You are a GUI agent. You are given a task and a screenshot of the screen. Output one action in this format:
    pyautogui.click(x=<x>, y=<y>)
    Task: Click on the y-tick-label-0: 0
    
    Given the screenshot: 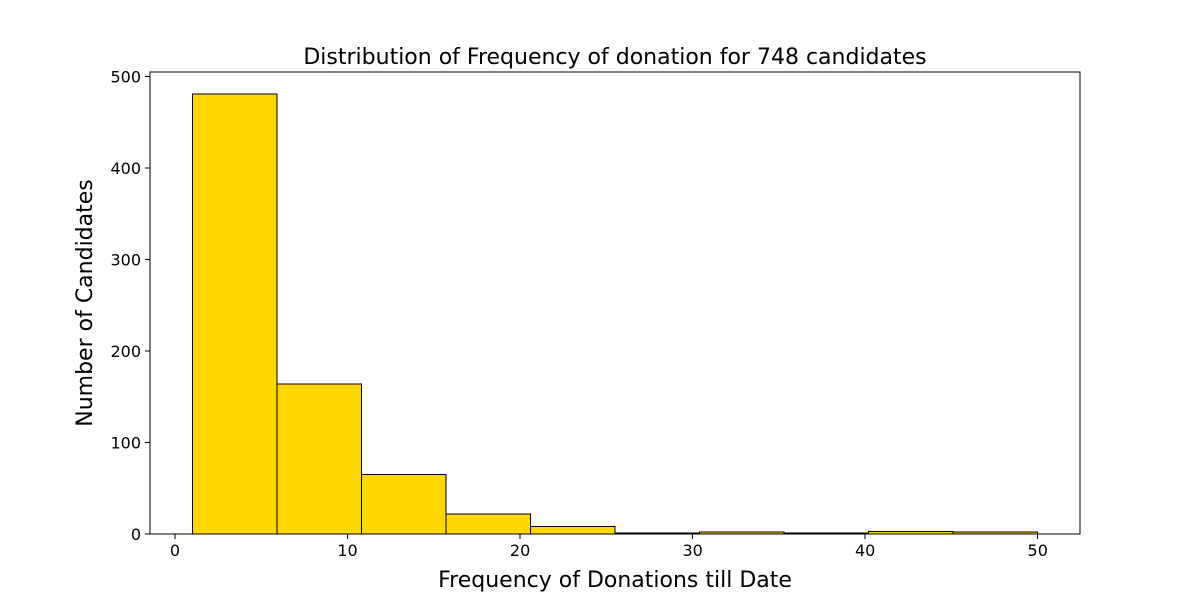 What is the action you would take?
    pyautogui.click(x=136, y=534)
    